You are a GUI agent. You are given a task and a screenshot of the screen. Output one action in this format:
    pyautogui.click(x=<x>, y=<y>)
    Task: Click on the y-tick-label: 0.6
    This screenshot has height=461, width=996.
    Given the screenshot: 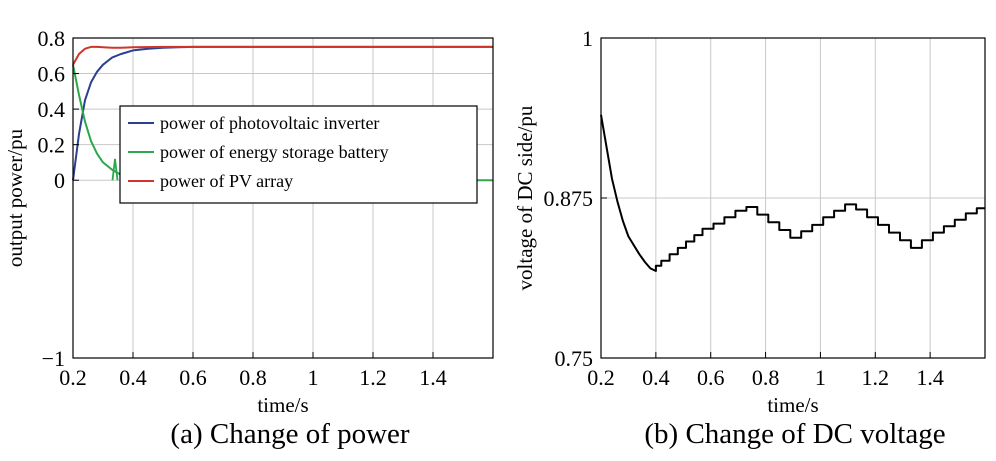 What is the action you would take?
    pyautogui.click(x=52, y=74)
    